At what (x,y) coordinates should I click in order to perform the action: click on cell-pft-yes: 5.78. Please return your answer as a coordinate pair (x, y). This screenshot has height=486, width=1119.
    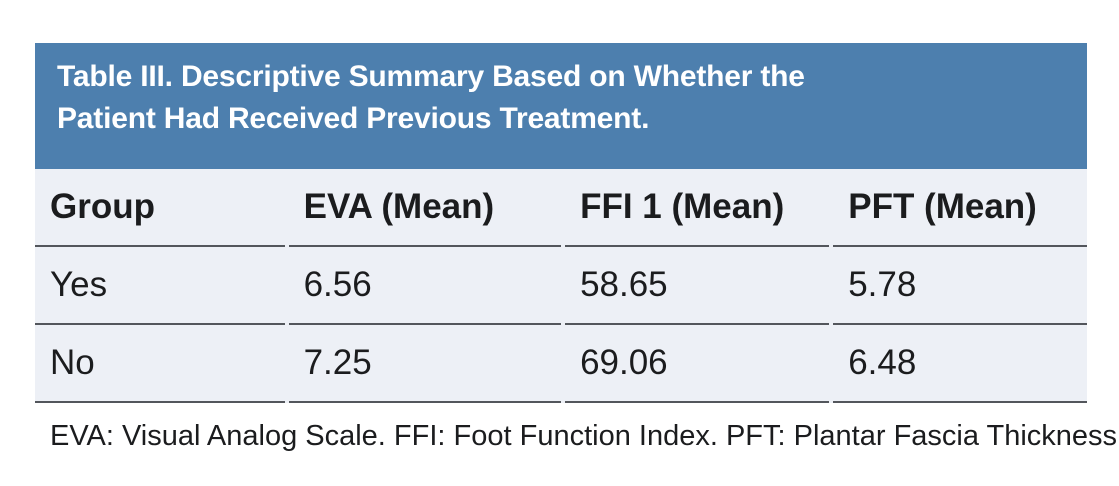
    Looking at the image, I should click on (960, 286).